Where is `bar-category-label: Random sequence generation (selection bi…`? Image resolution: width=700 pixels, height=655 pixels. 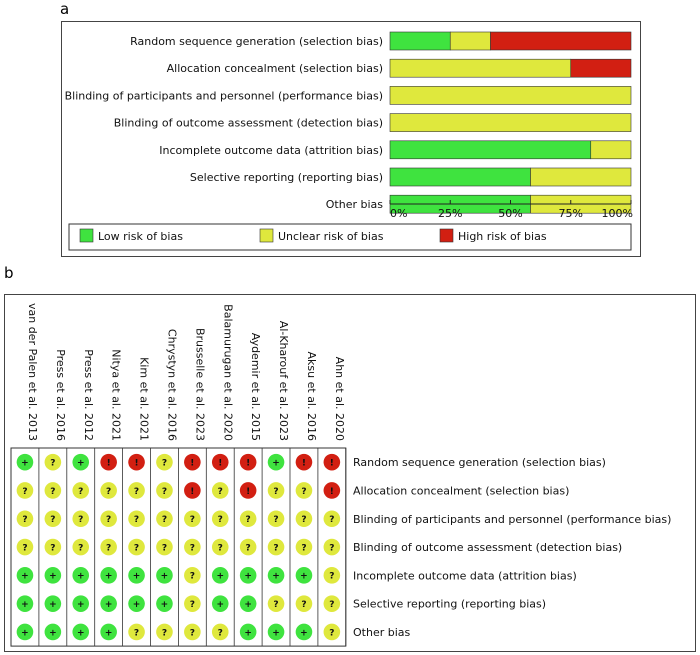
bar-category-label: Random sequence generation (selection bi… is located at coordinates (256, 41).